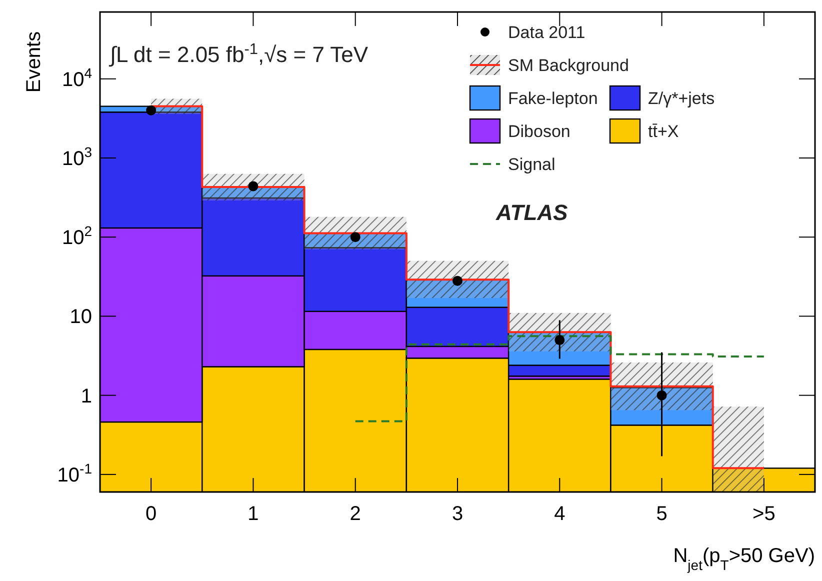 This screenshot has height=581, width=822. Describe the element at coordinates (662, 514) in the screenshot. I see `x-tick-label: 5` at that location.